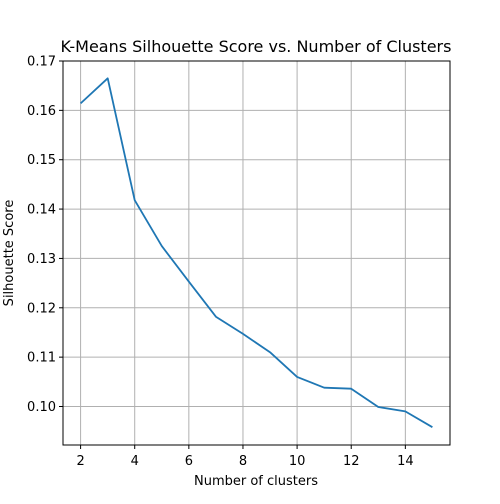 Image resolution: width=500 pixels, height=504 pixels. I want to click on y-tick-label: 0.17, so click(41, 62).